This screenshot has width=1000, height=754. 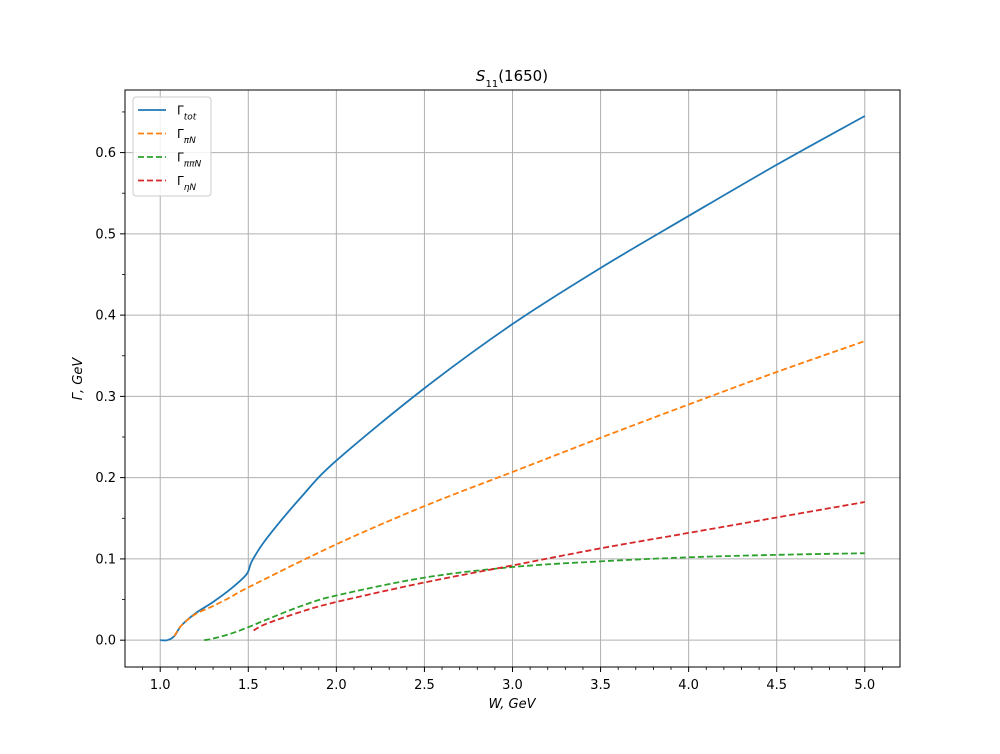 I want to click on y-tick-label: 0.6, so click(x=105, y=153).